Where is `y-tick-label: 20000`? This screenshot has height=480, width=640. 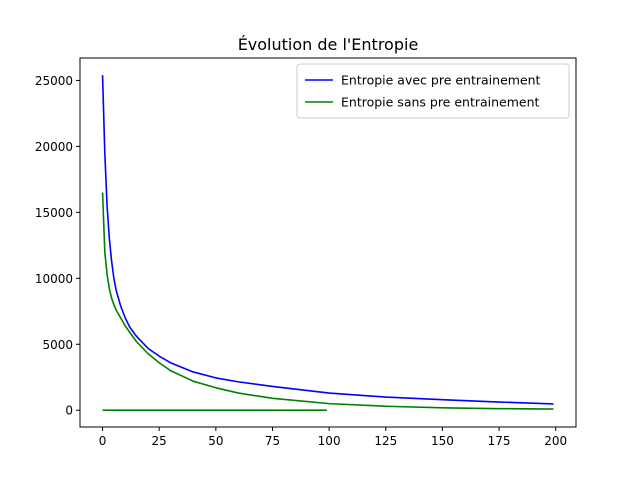 y-tick-label: 20000 is located at coordinates (54, 147).